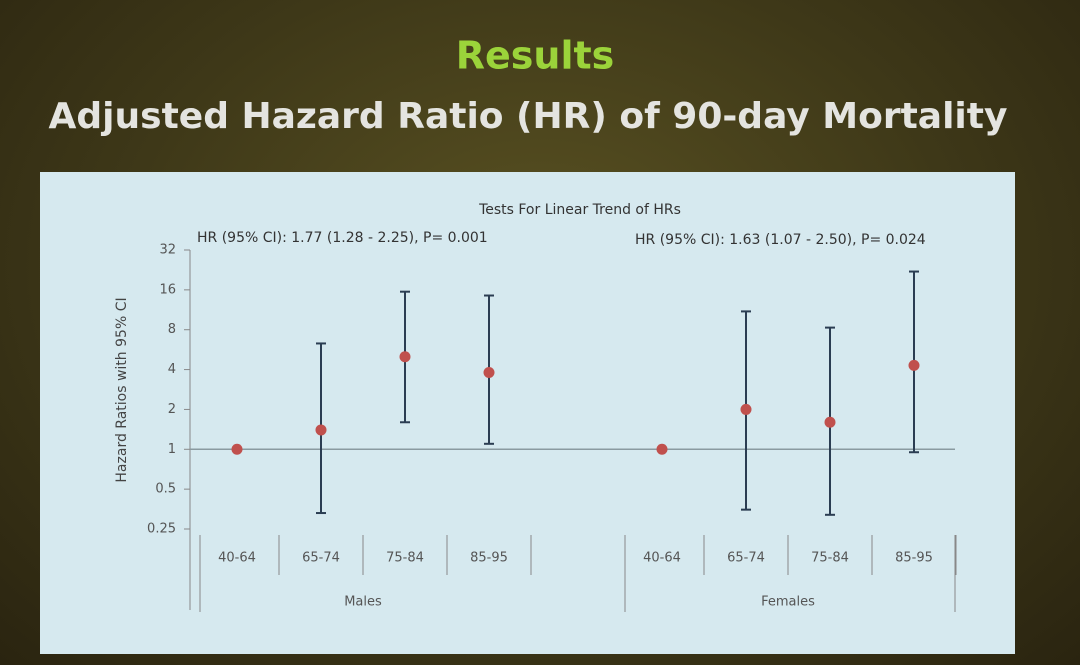 Image resolution: width=1080 pixels, height=669 pixels. Describe the element at coordinates (165, 489) in the screenshot. I see `y-tick-label: 0.5` at that location.